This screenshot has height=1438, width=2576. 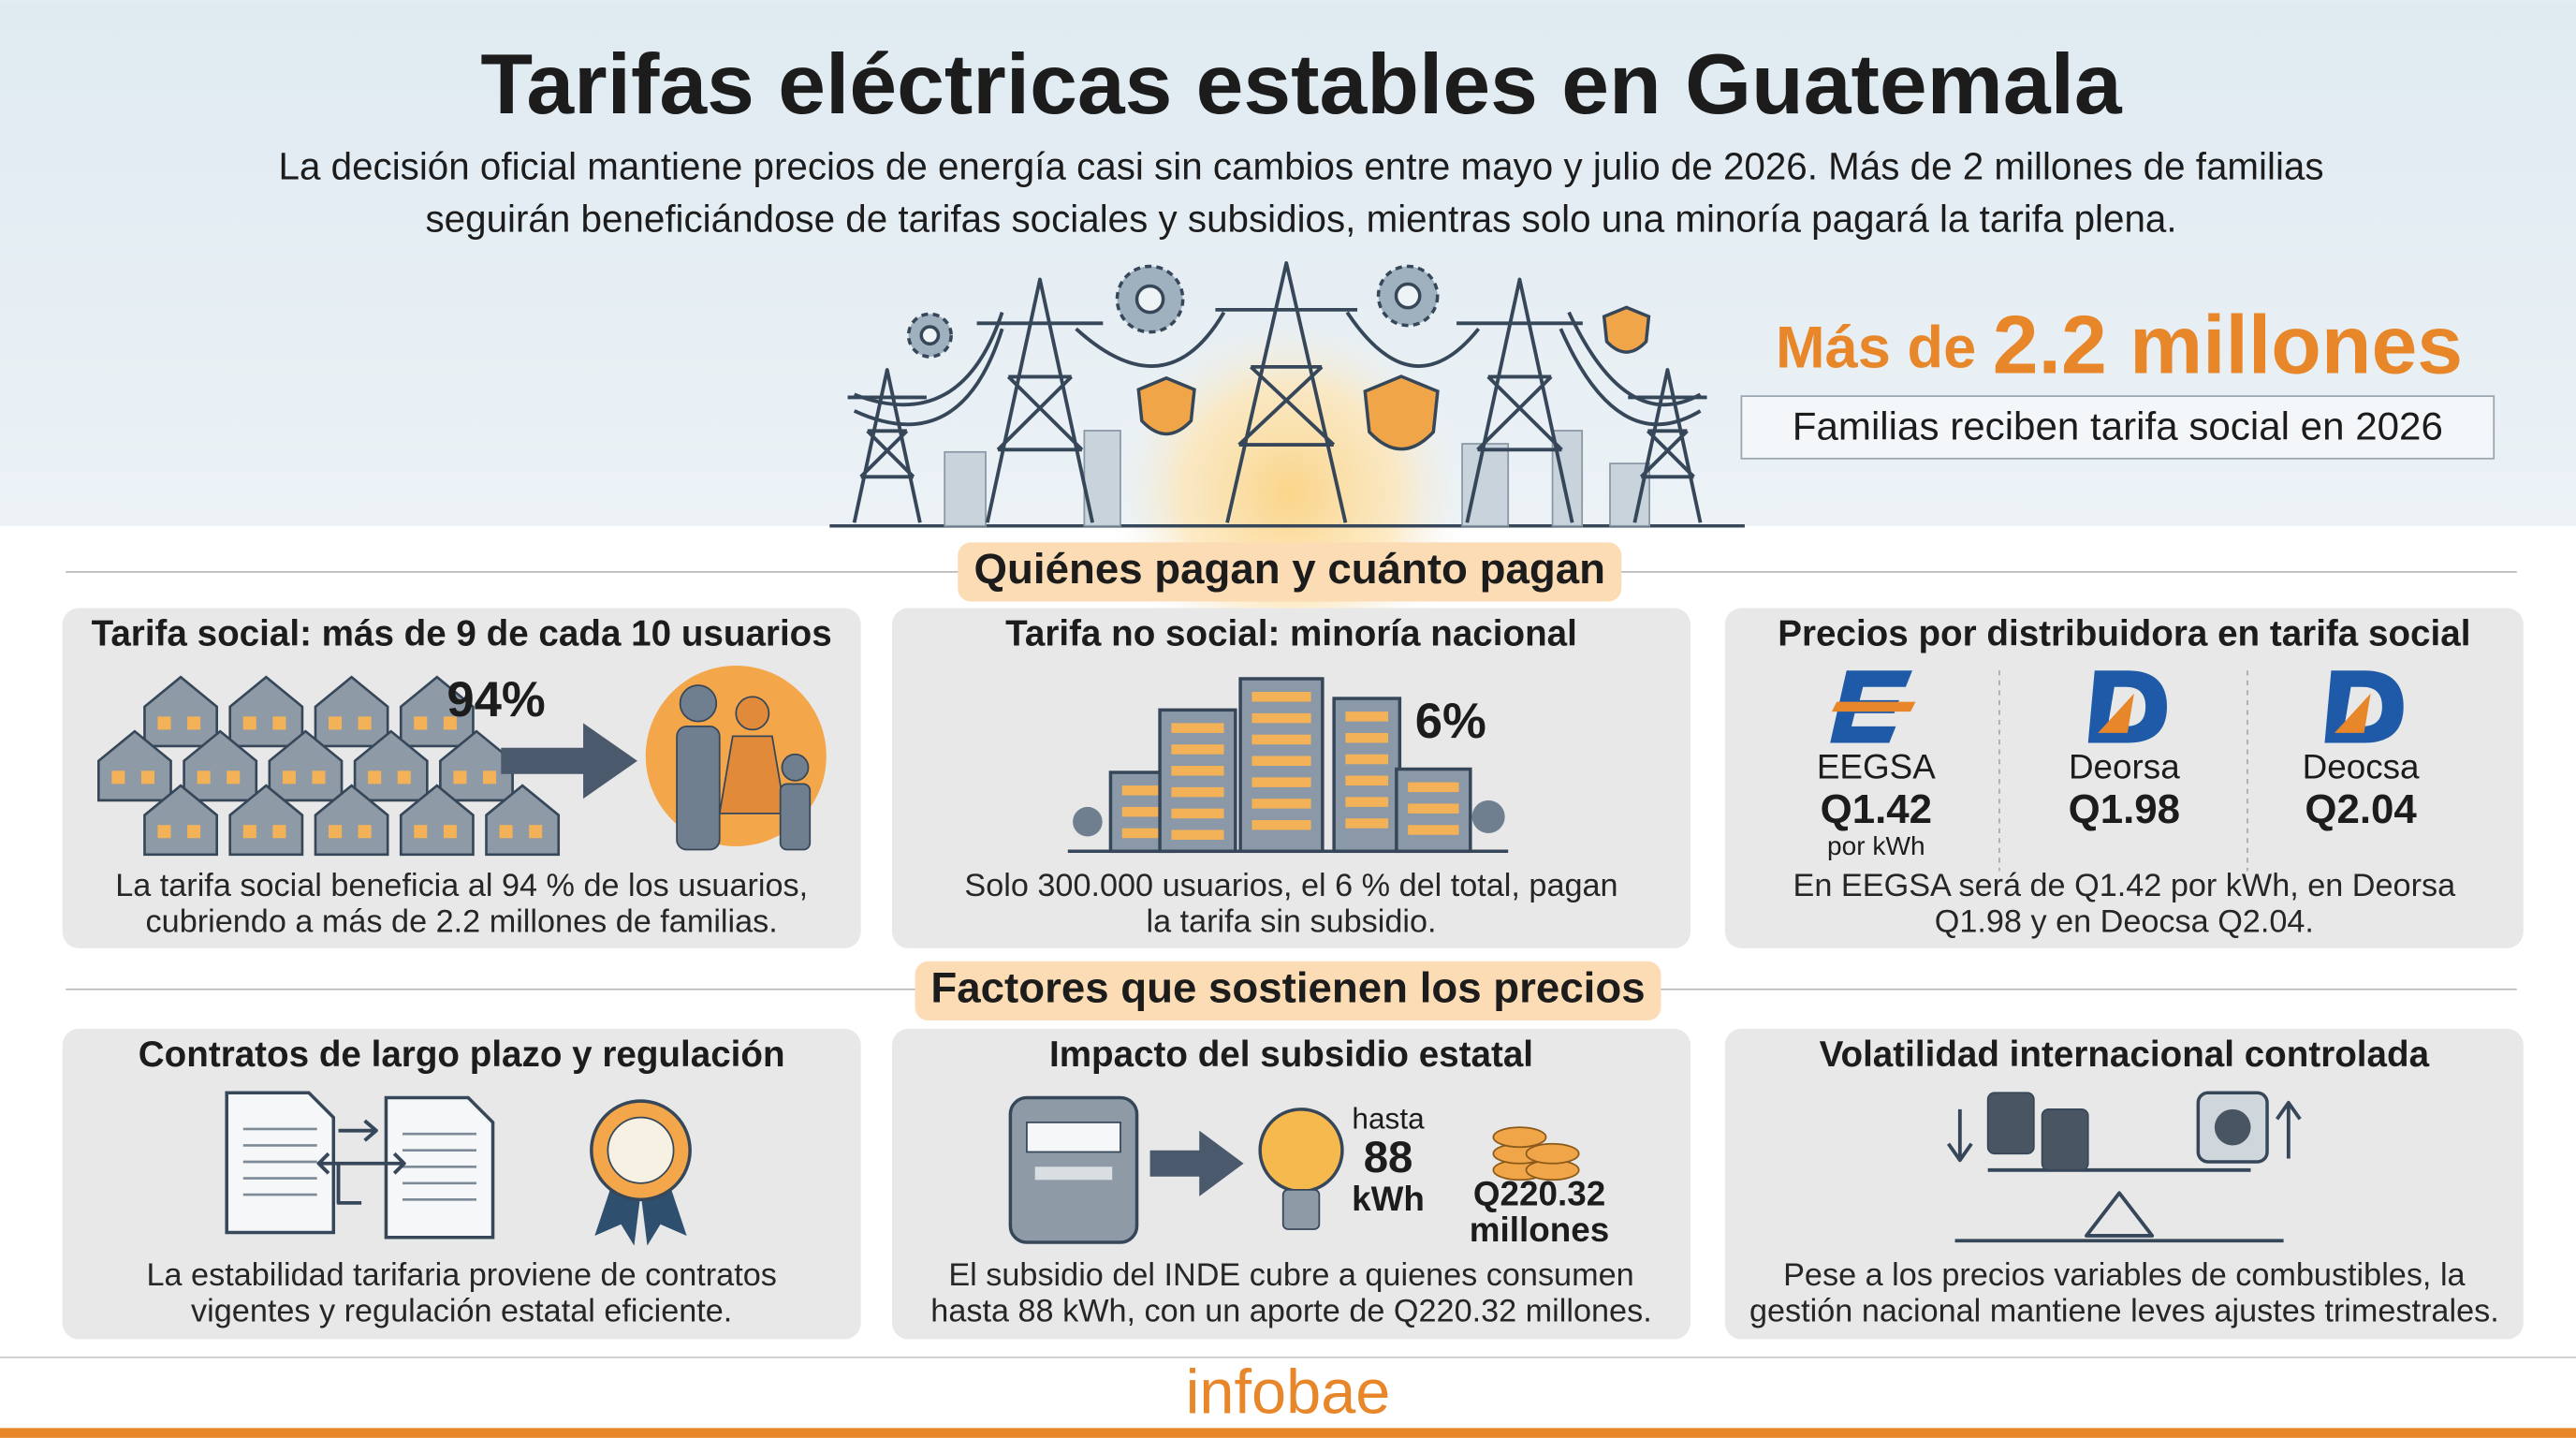 What do you see at coordinates (2361, 766) in the screenshot?
I see `distributor-name: Deocsa` at bounding box center [2361, 766].